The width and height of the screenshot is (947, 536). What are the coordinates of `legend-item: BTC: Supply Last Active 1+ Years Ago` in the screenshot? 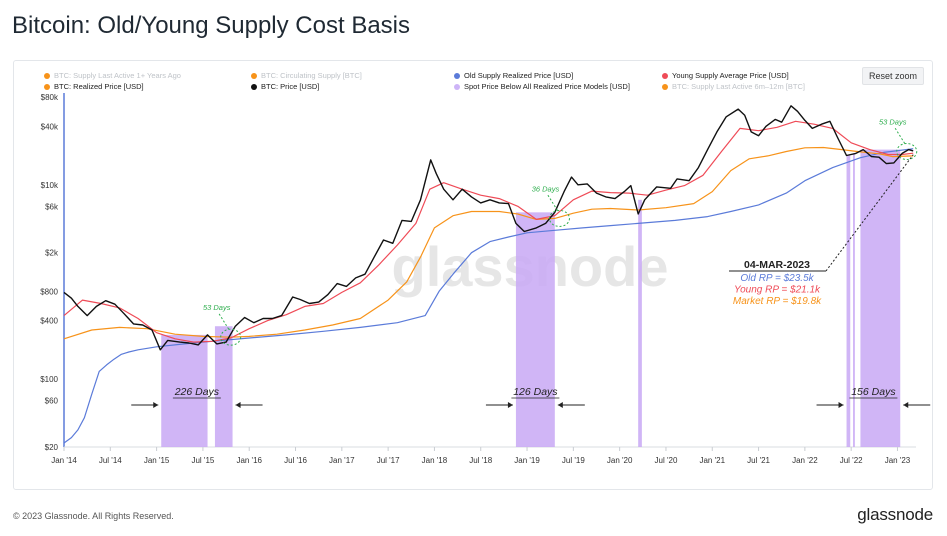 It's located at (112, 75).